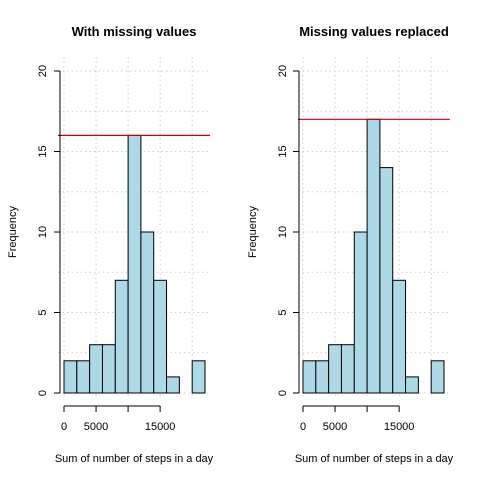 The width and height of the screenshot is (480, 480). I want to click on chart-title: Missing values replaced, so click(374, 31).